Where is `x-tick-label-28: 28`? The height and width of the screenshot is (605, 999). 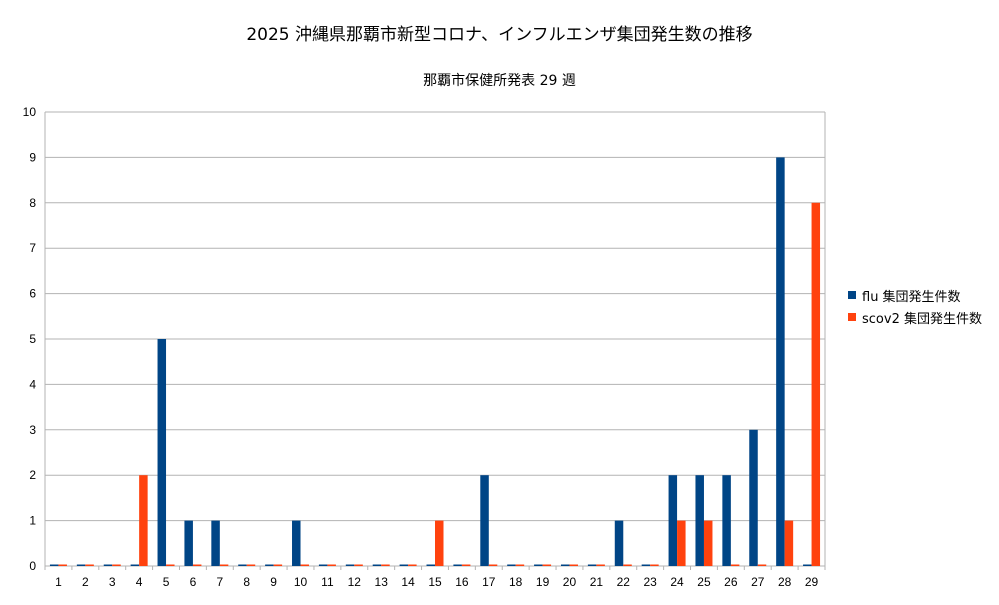
x-tick-label-28: 28 is located at coordinates (785, 582).